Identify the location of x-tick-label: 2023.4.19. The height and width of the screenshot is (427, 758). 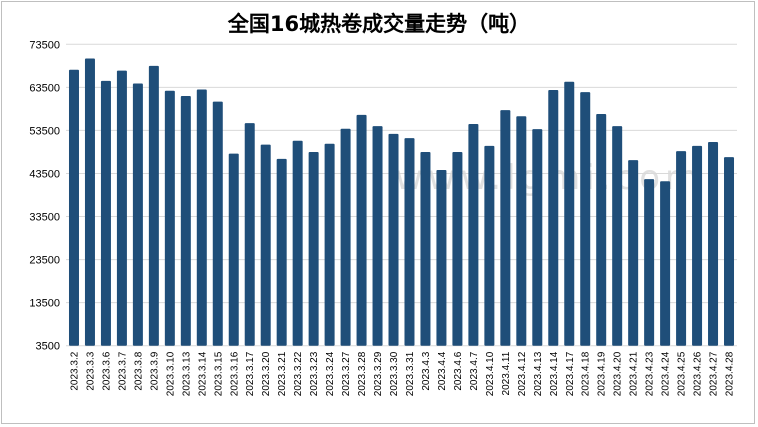
(602, 373).